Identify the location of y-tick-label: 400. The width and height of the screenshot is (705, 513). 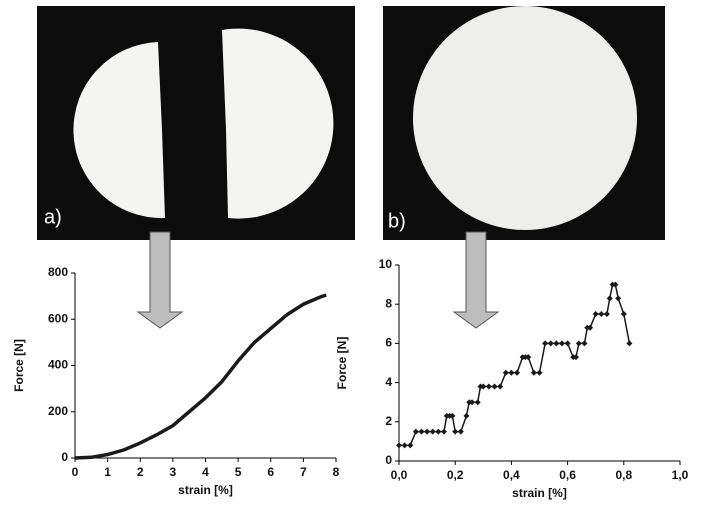
(58, 365).